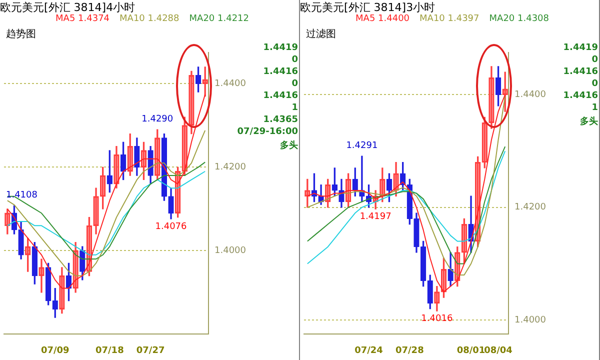 This screenshot has width=600, height=360. I want to click on annotation: 1.4290, so click(158, 119).